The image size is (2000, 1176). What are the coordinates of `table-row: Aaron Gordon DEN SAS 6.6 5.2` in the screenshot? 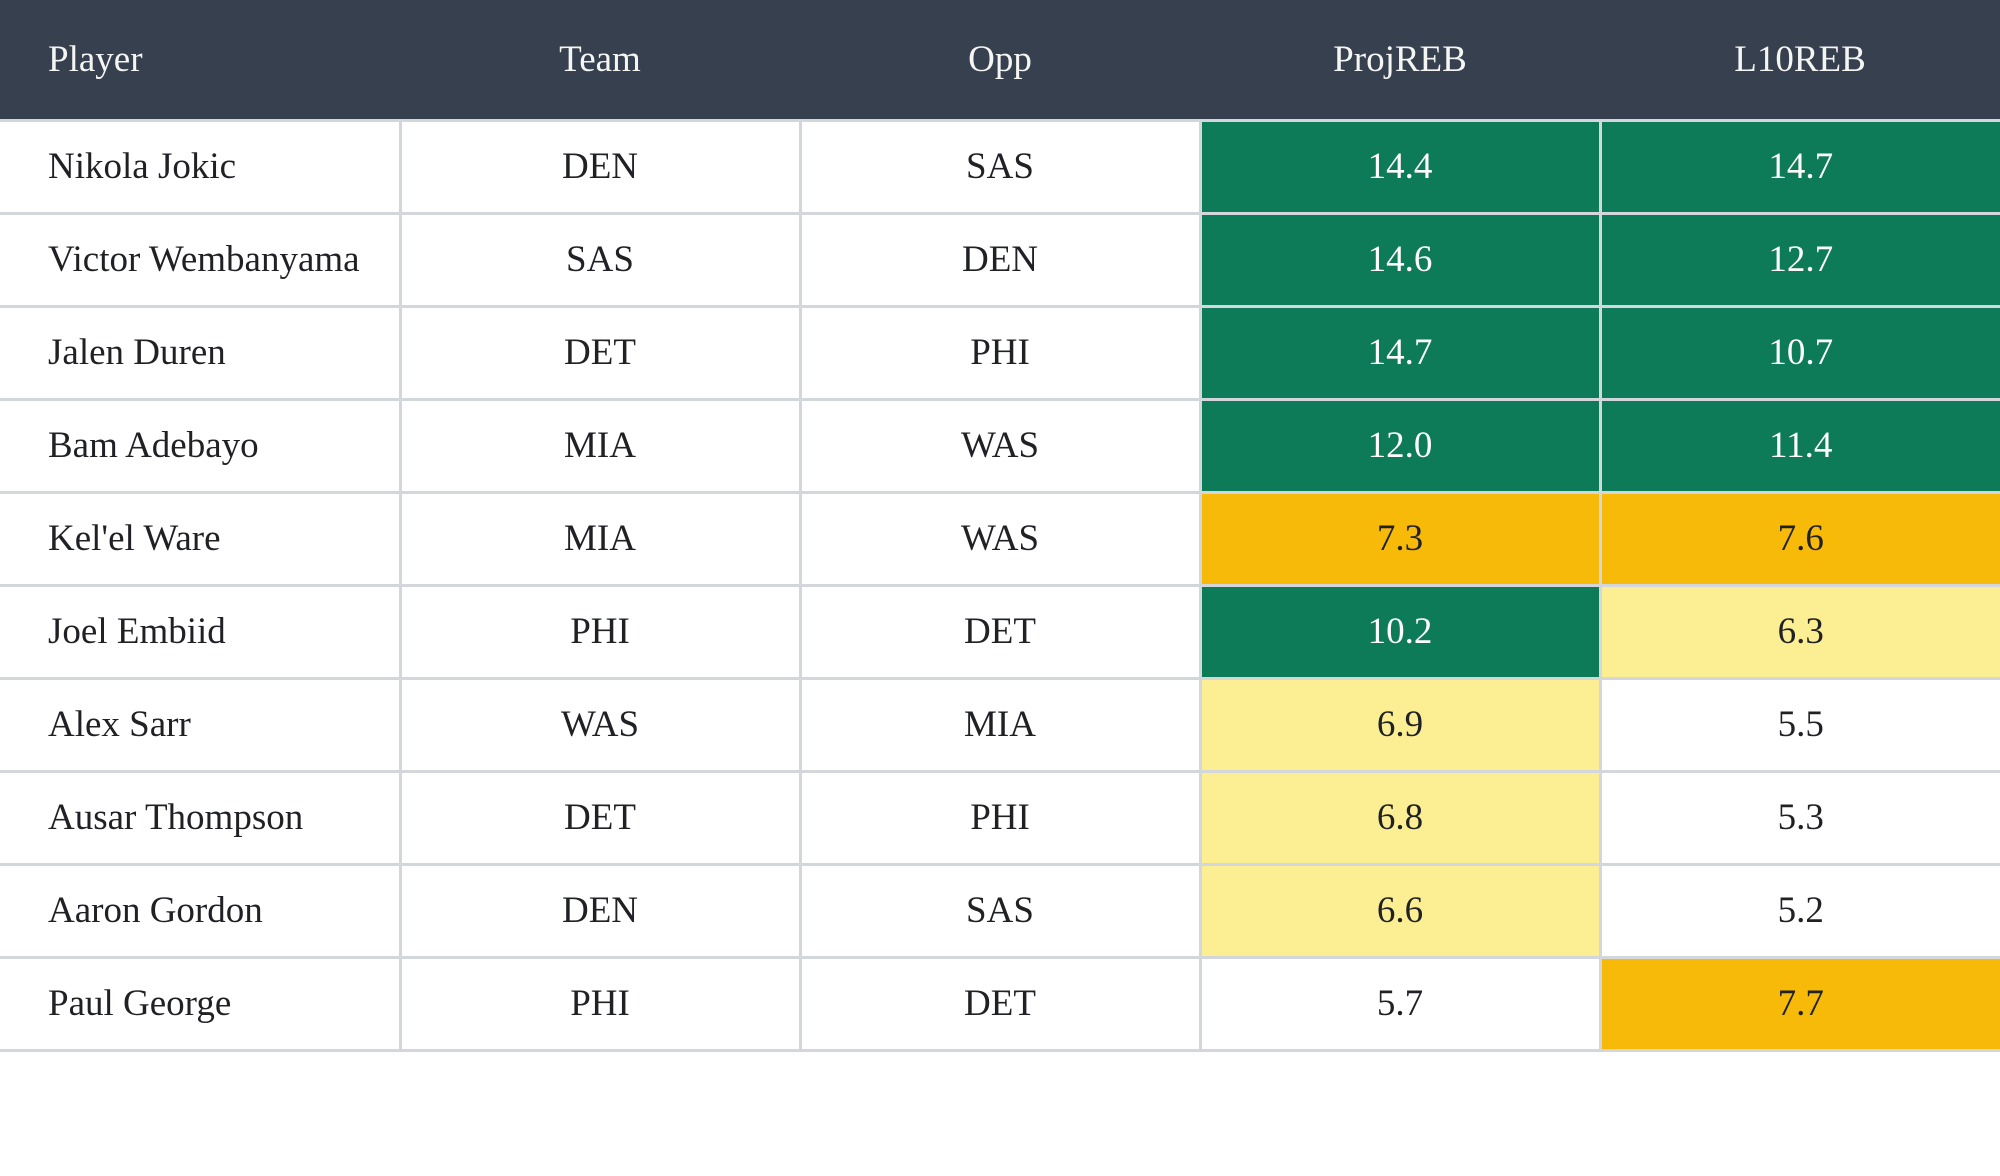 It's located at (1000, 910).